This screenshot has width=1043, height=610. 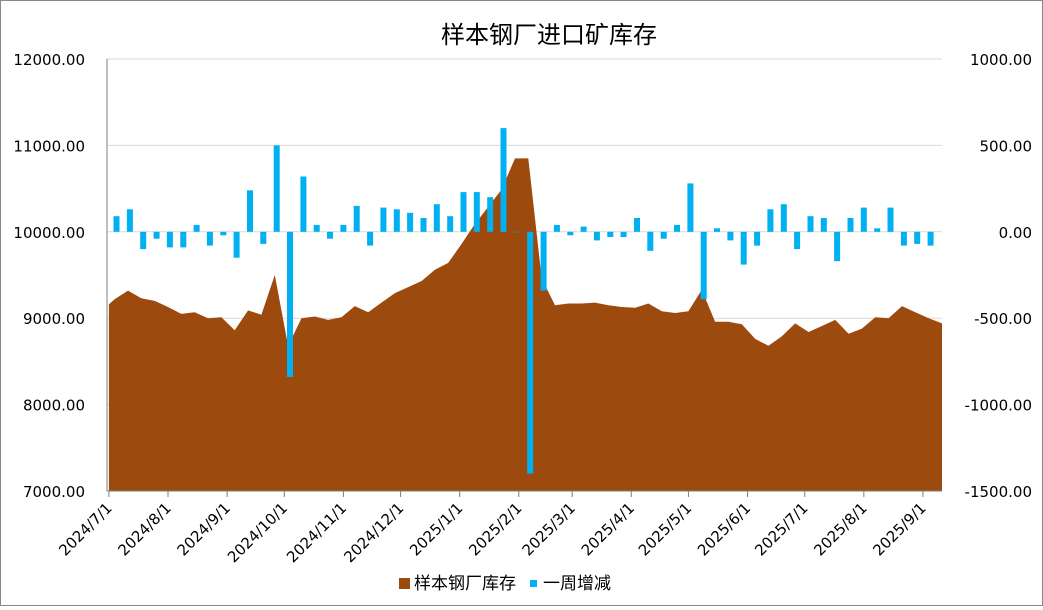 What do you see at coordinates (404, 583) in the screenshot?
I see `legend-swatch-inventory` at bounding box center [404, 583].